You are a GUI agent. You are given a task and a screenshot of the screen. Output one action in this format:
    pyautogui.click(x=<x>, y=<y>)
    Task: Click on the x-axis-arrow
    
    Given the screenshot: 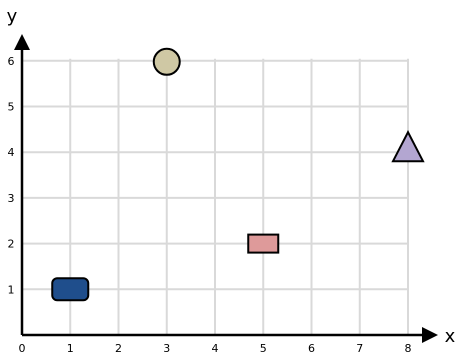 What is the action you would take?
    pyautogui.click(x=430, y=335)
    